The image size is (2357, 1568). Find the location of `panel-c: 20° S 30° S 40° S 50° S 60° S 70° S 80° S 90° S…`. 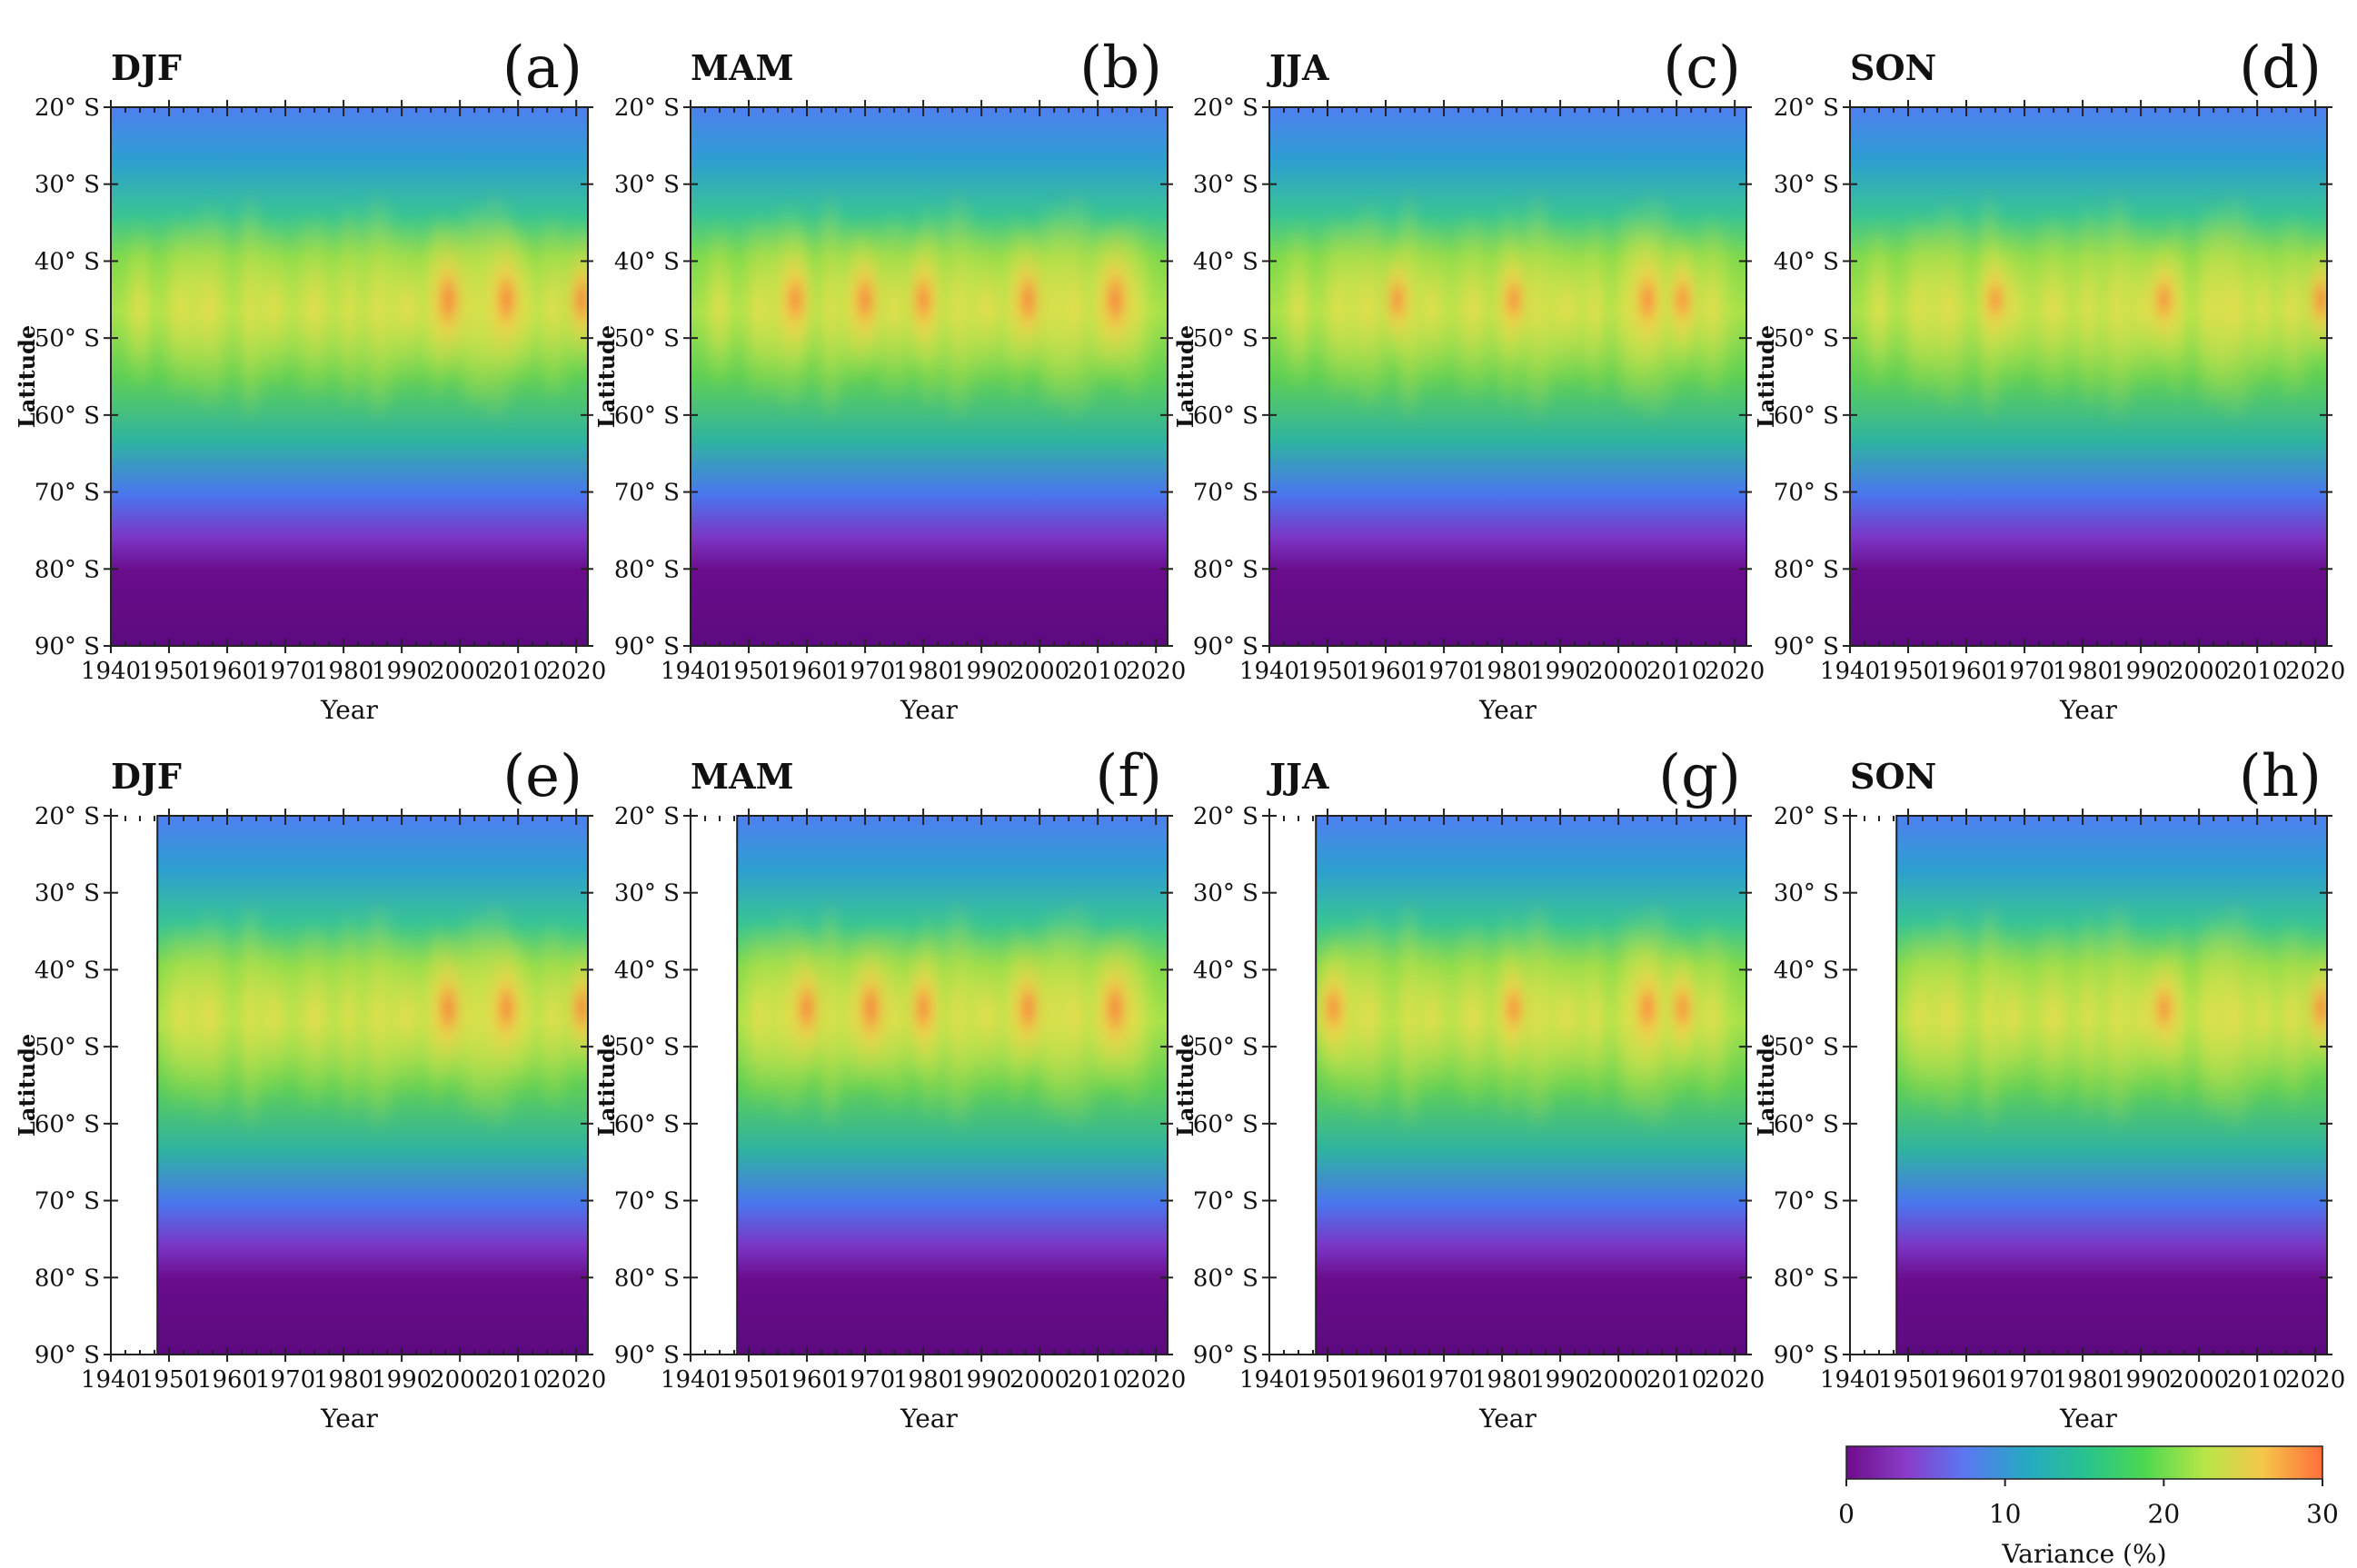

panel-c: 20° S 30° S 40° S 50° S 60° S 70° S 80° S 90° S… is located at coordinates (1468, 380).